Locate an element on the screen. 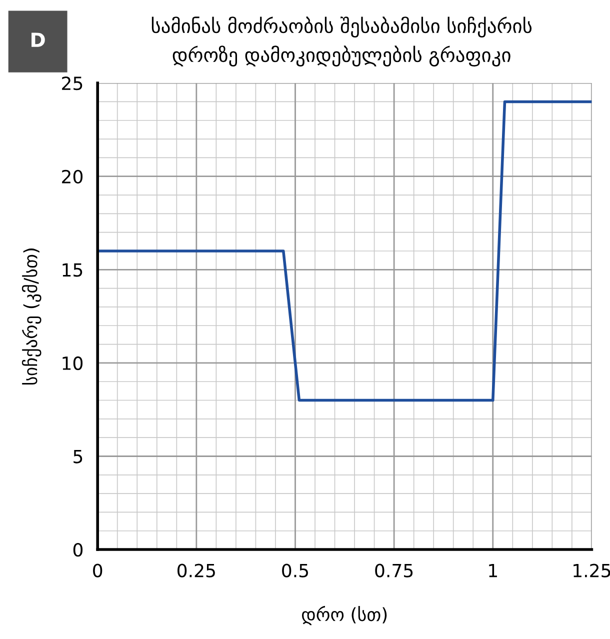 The height and width of the screenshot is (639, 610). y-tick-label: 15 is located at coordinates (72, 270).